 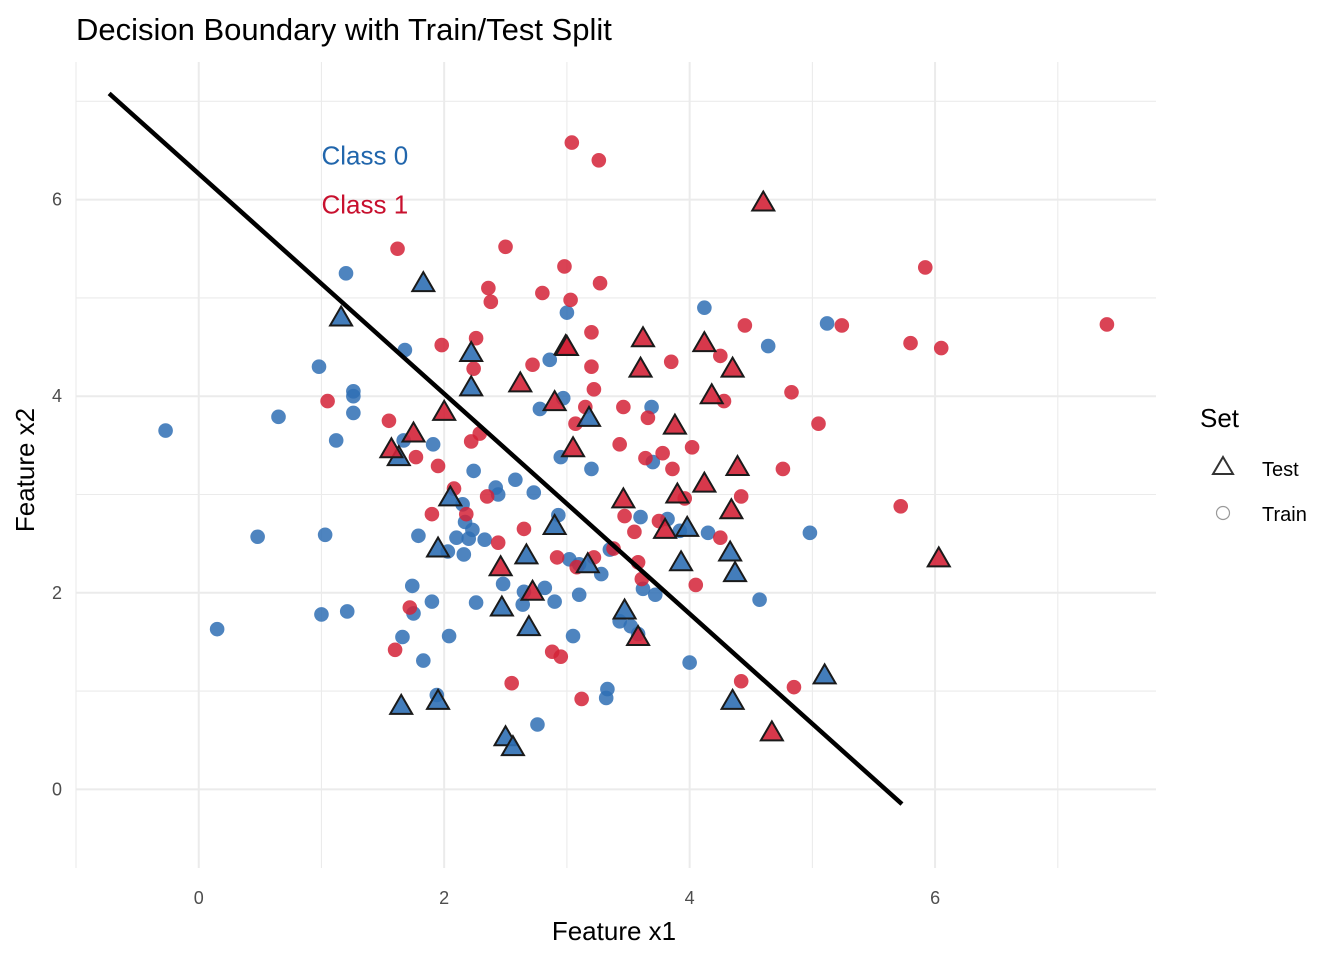 What do you see at coordinates (57, 200) in the screenshot?
I see `y-tick-label: 6` at bounding box center [57, 200].